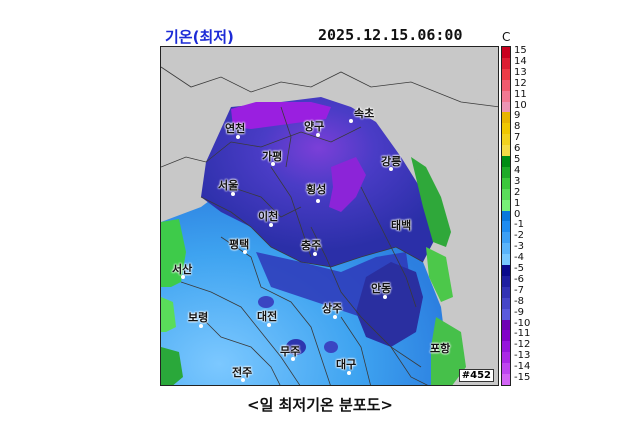  Describe the element at coordinates (517, 160) in the screenshot. I see `scale-tick-label: 5` at that location.